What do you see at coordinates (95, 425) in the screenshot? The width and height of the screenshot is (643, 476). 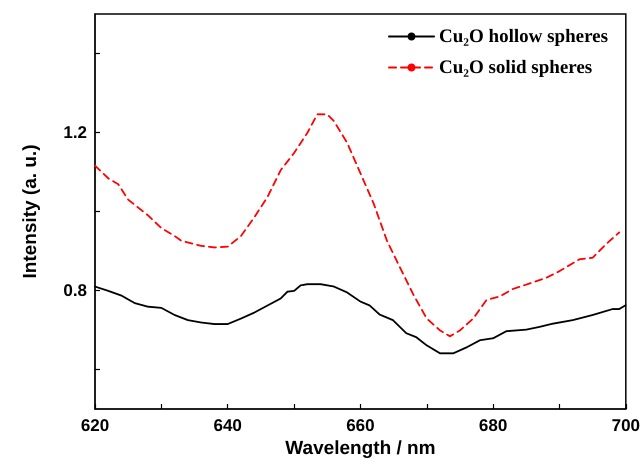 I see `x-tick-label: 620` at bounding box center [95, 425].